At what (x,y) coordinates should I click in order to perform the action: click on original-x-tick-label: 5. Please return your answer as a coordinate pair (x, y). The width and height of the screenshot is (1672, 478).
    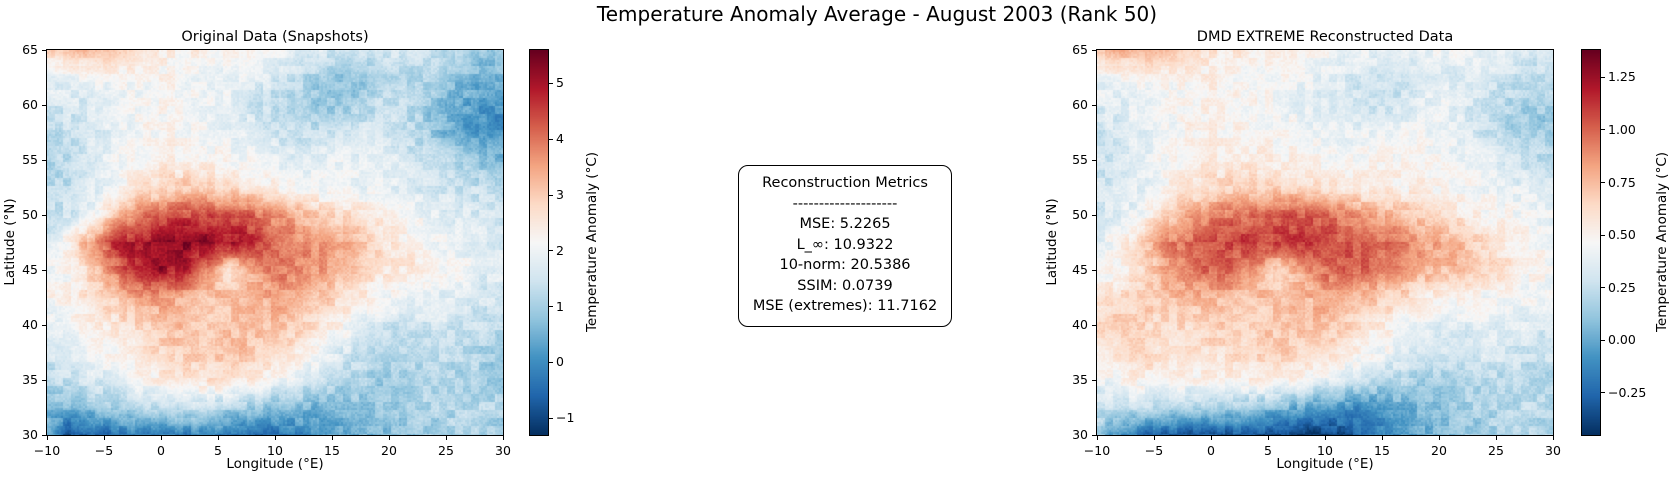
    Looking at the image, I should click on (218, 450).